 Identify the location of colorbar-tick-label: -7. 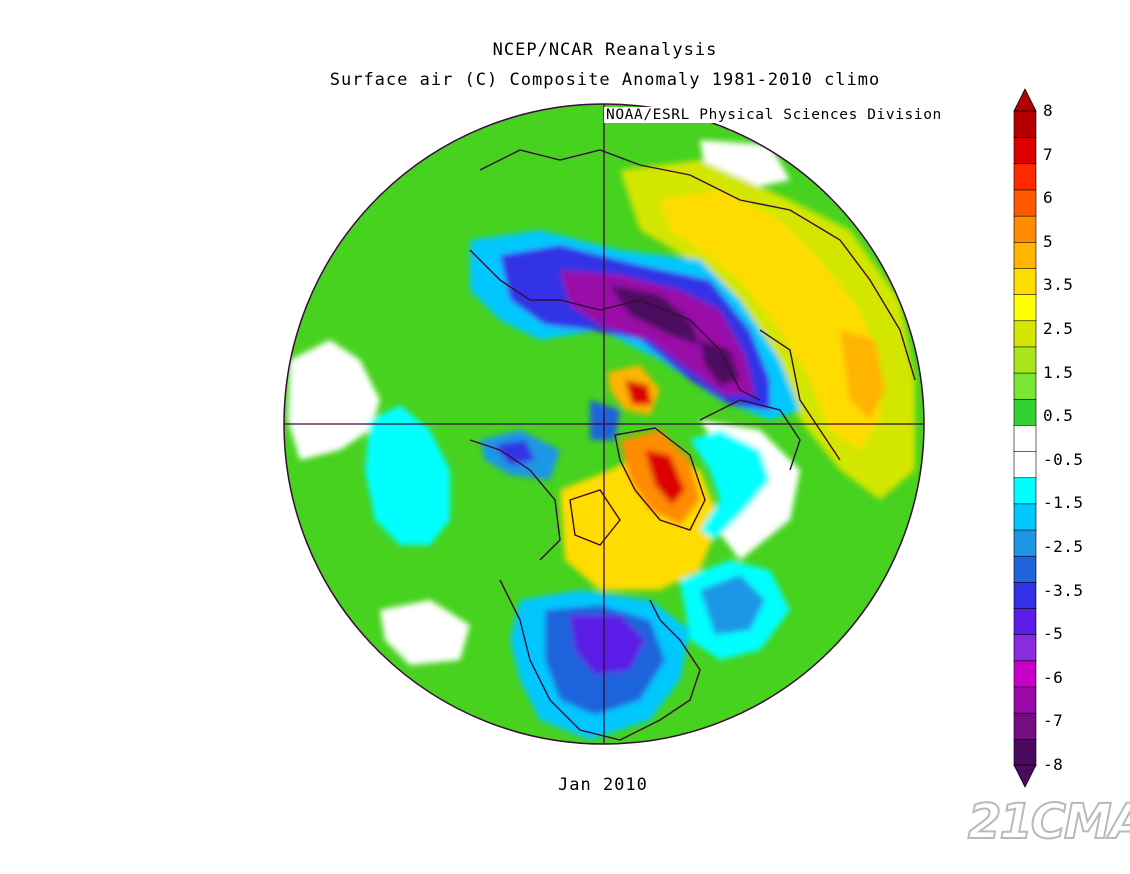
(1053, 721).